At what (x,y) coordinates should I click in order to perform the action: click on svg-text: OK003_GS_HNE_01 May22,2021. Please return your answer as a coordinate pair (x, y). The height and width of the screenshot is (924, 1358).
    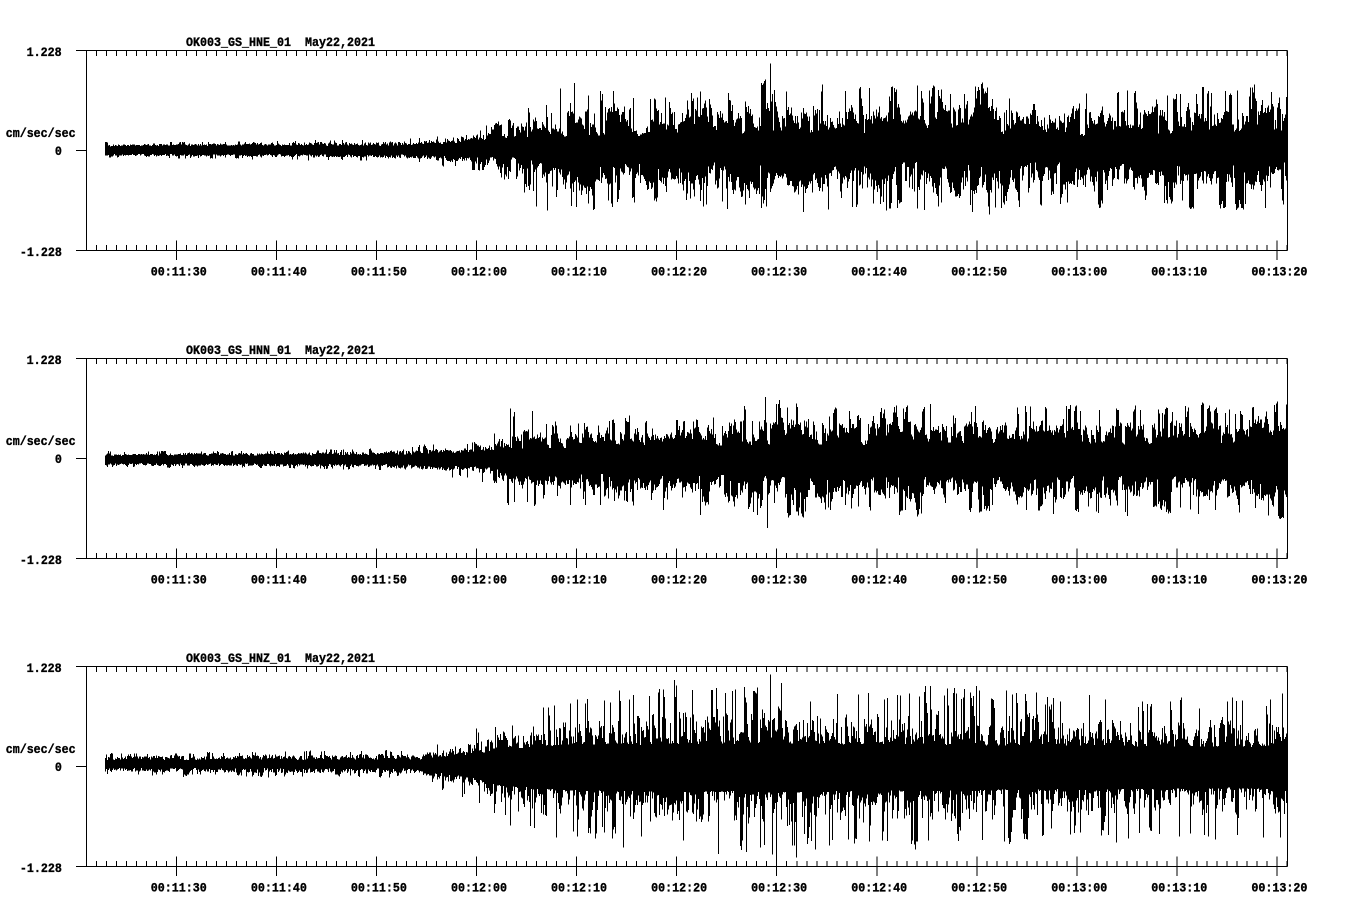
    Looking at the image, I should click on (280, 42).